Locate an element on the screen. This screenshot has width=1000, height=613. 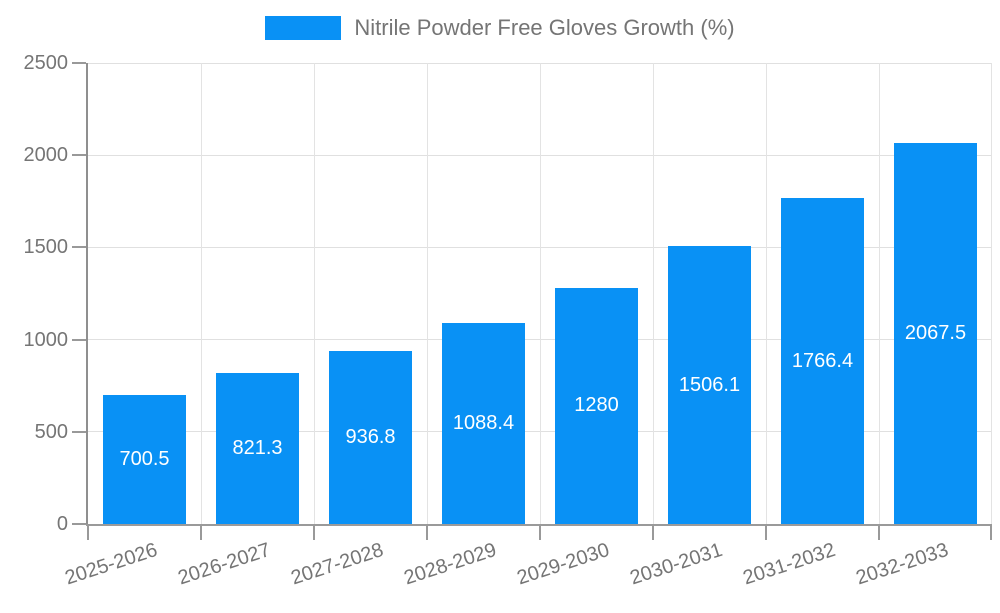
bar: 936.8 is located at coordinates (370, 437).